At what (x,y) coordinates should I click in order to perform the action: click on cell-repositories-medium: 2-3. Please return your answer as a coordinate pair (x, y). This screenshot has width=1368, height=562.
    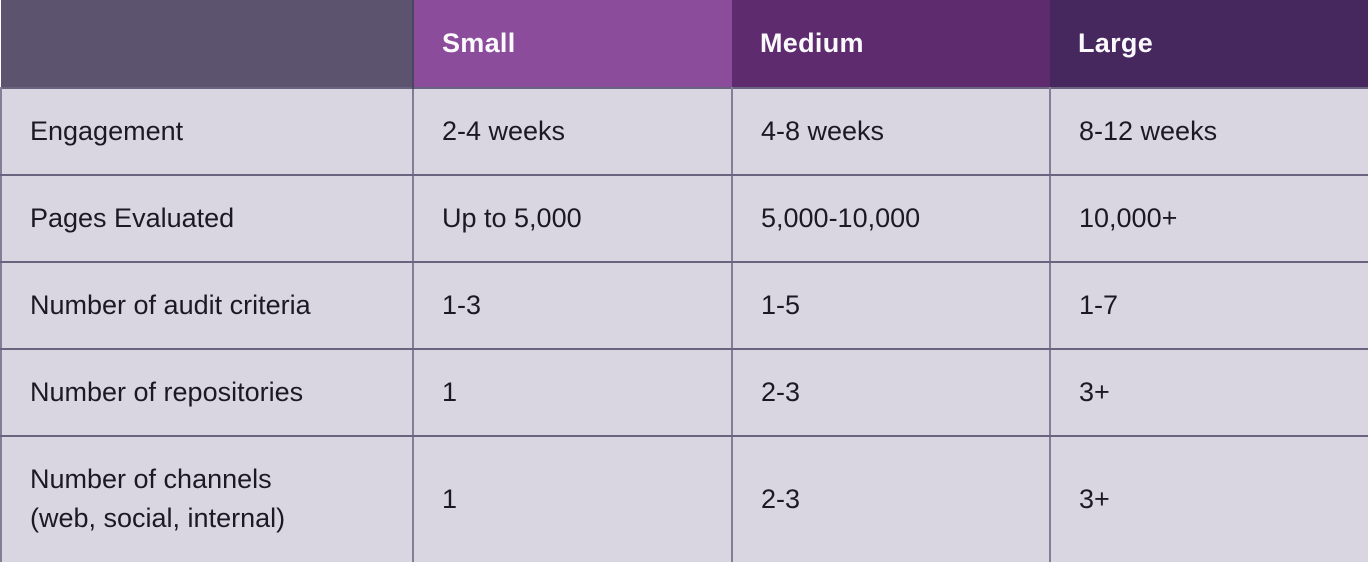
    Looking at the image, I should click on (891, 392).